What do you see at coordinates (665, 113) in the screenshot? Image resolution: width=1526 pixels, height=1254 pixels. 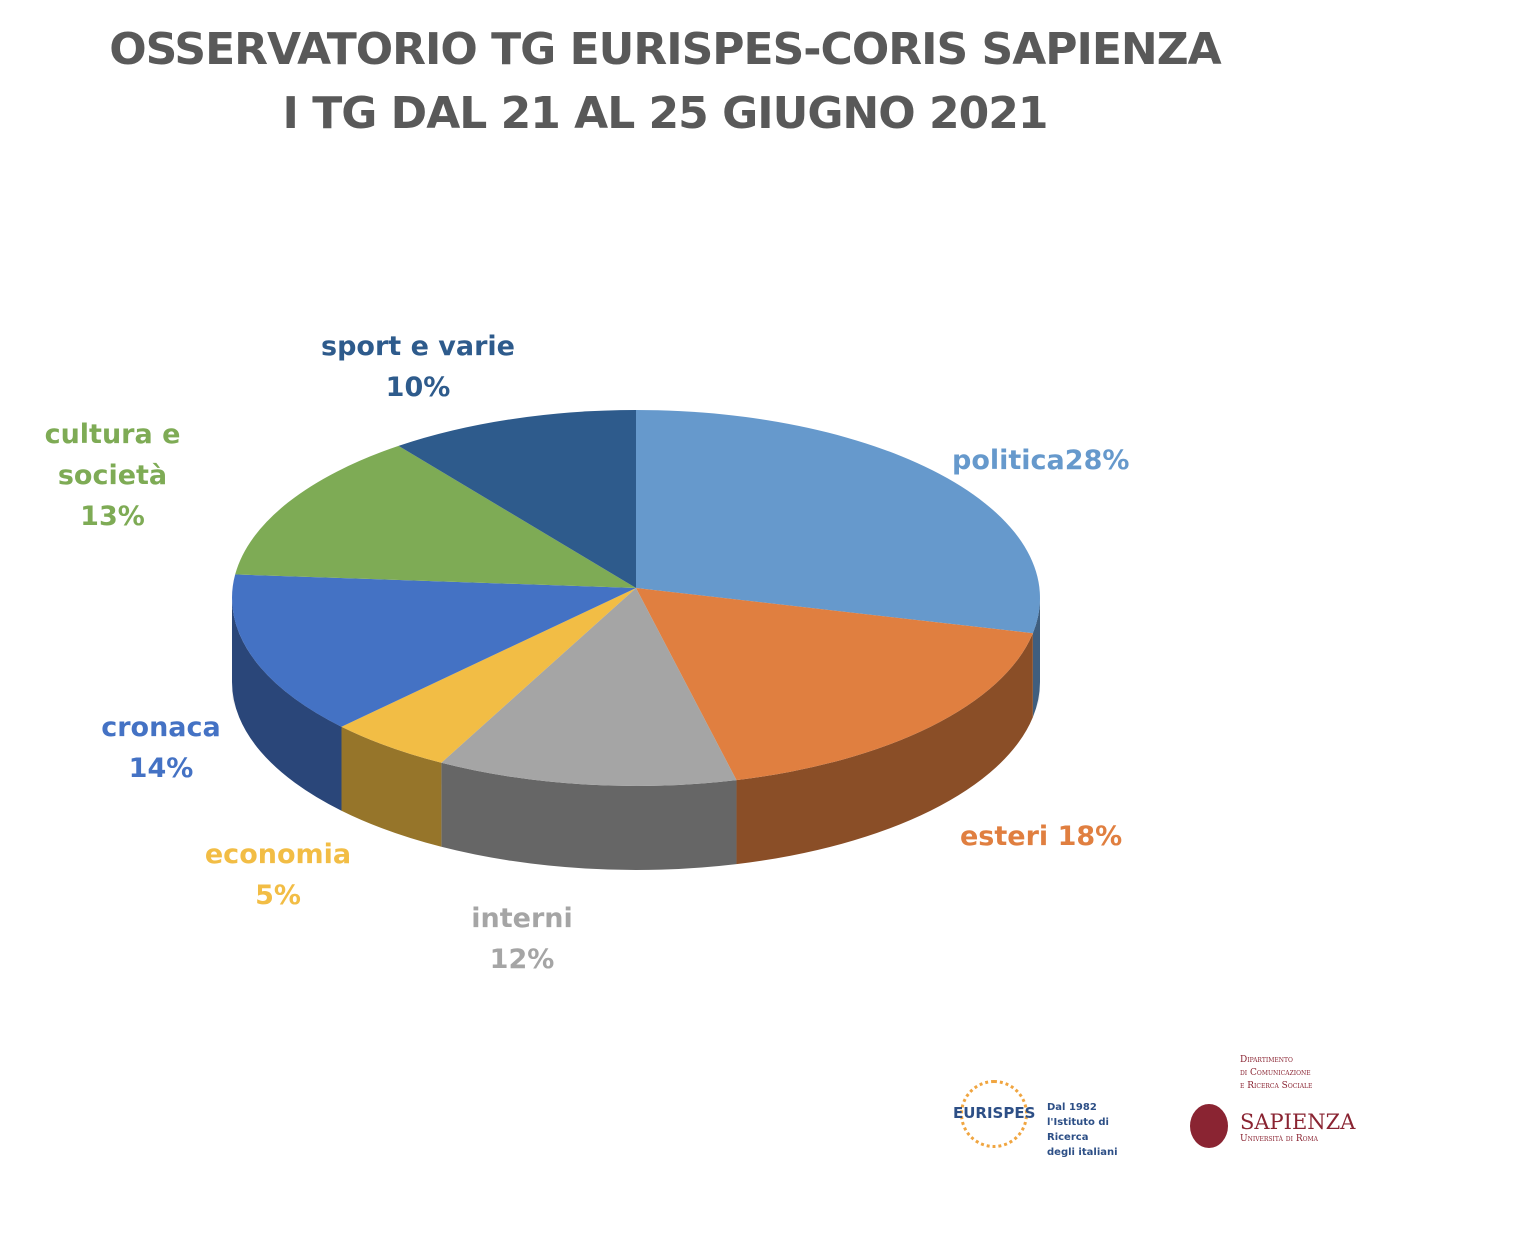 I see `chart-subtitle: I TG DAL 21 AL 25 GIUGNO 2021` at bounding box center [665, 113].